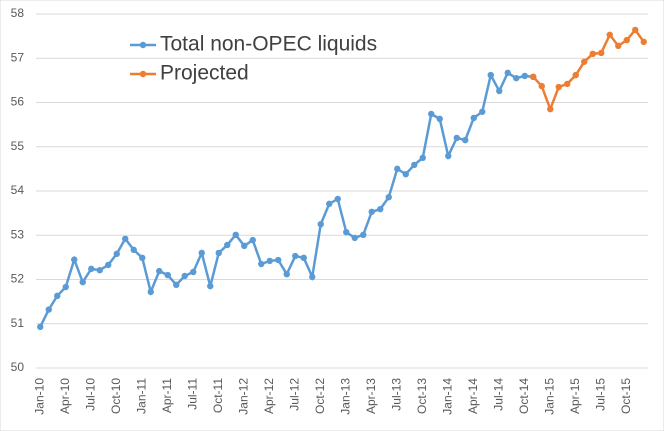 The height and width of the screenshot is (431, 664). Describe the element at coordinates (18, 234) in the screenshot. I see `y-tick-label: 53` at that location.